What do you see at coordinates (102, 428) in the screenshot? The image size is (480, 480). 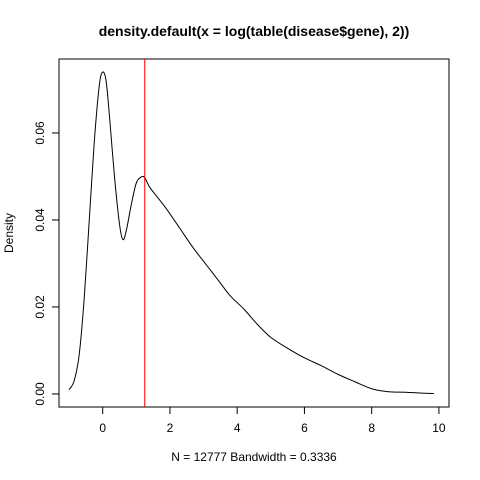 I see `x-tick-label: 0` at bounding box center [102, 428].